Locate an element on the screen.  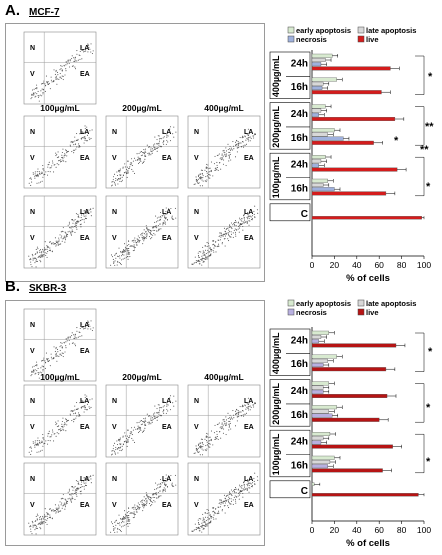
x-tick-label: 100 is located at coordinates (424, 265).